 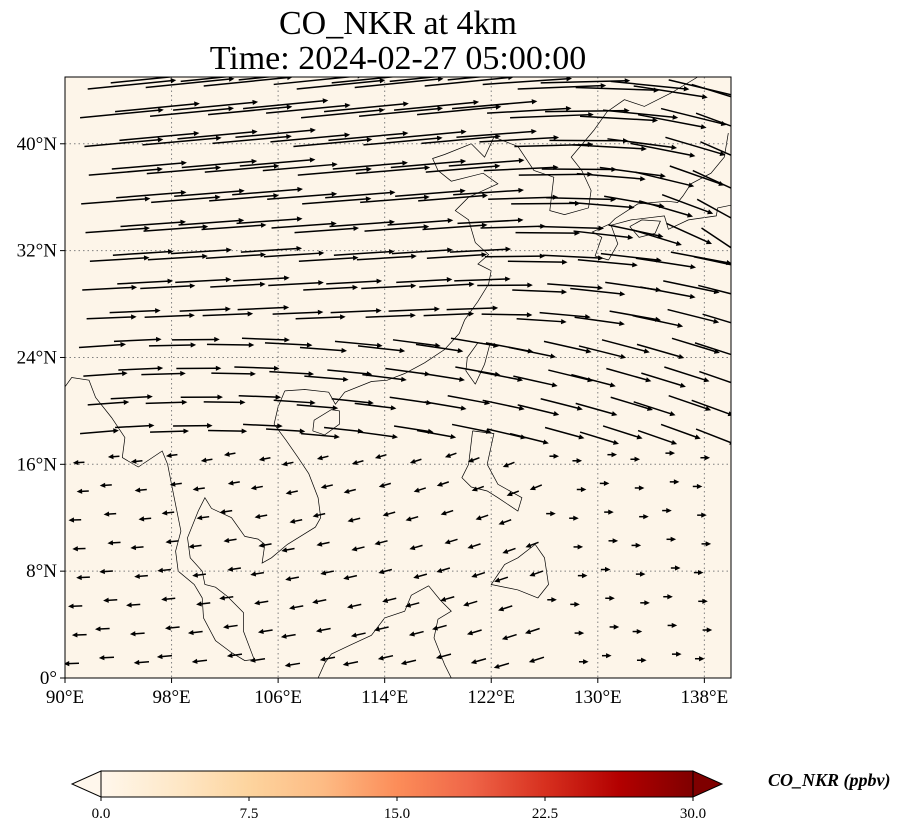 What do you see at coordinates (384, 697) in the screenshot?
I see `x-tick-label: 114°E` at bounding box center [384, 697].